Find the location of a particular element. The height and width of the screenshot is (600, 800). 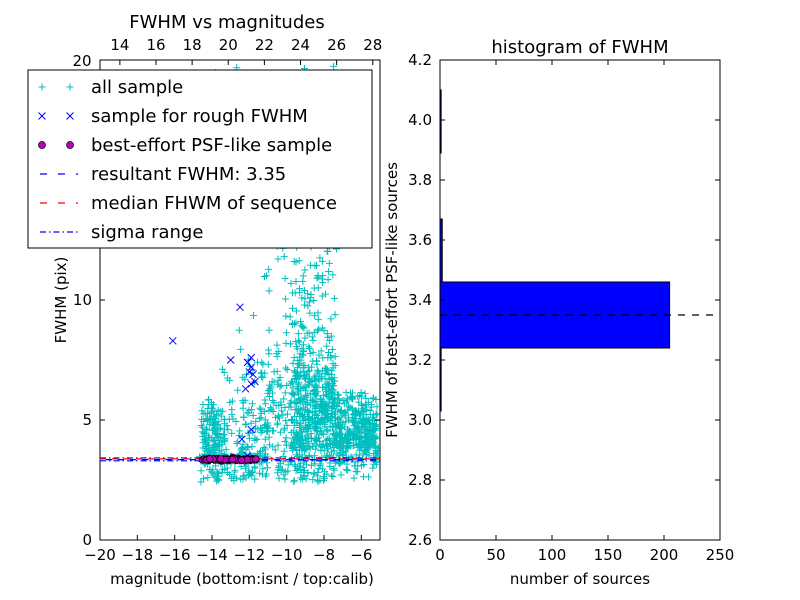

top-x-tick-label: 28 is located at coordinates (372, 45).